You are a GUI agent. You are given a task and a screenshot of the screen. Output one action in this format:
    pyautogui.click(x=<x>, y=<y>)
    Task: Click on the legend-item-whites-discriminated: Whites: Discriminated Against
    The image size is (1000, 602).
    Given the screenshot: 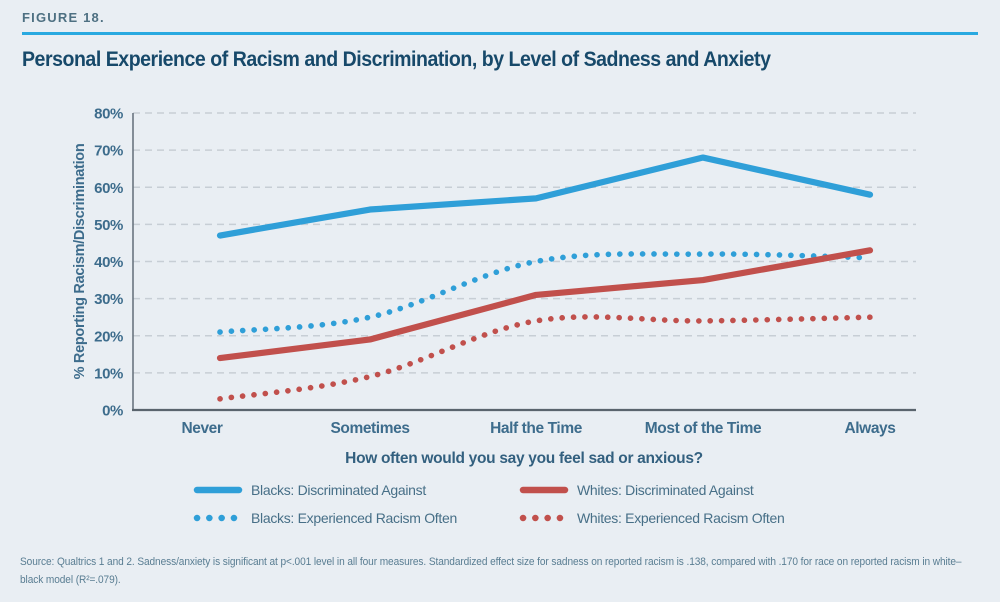 What is the action you would take?
    pyautogui.click(x=651, y=490)
    